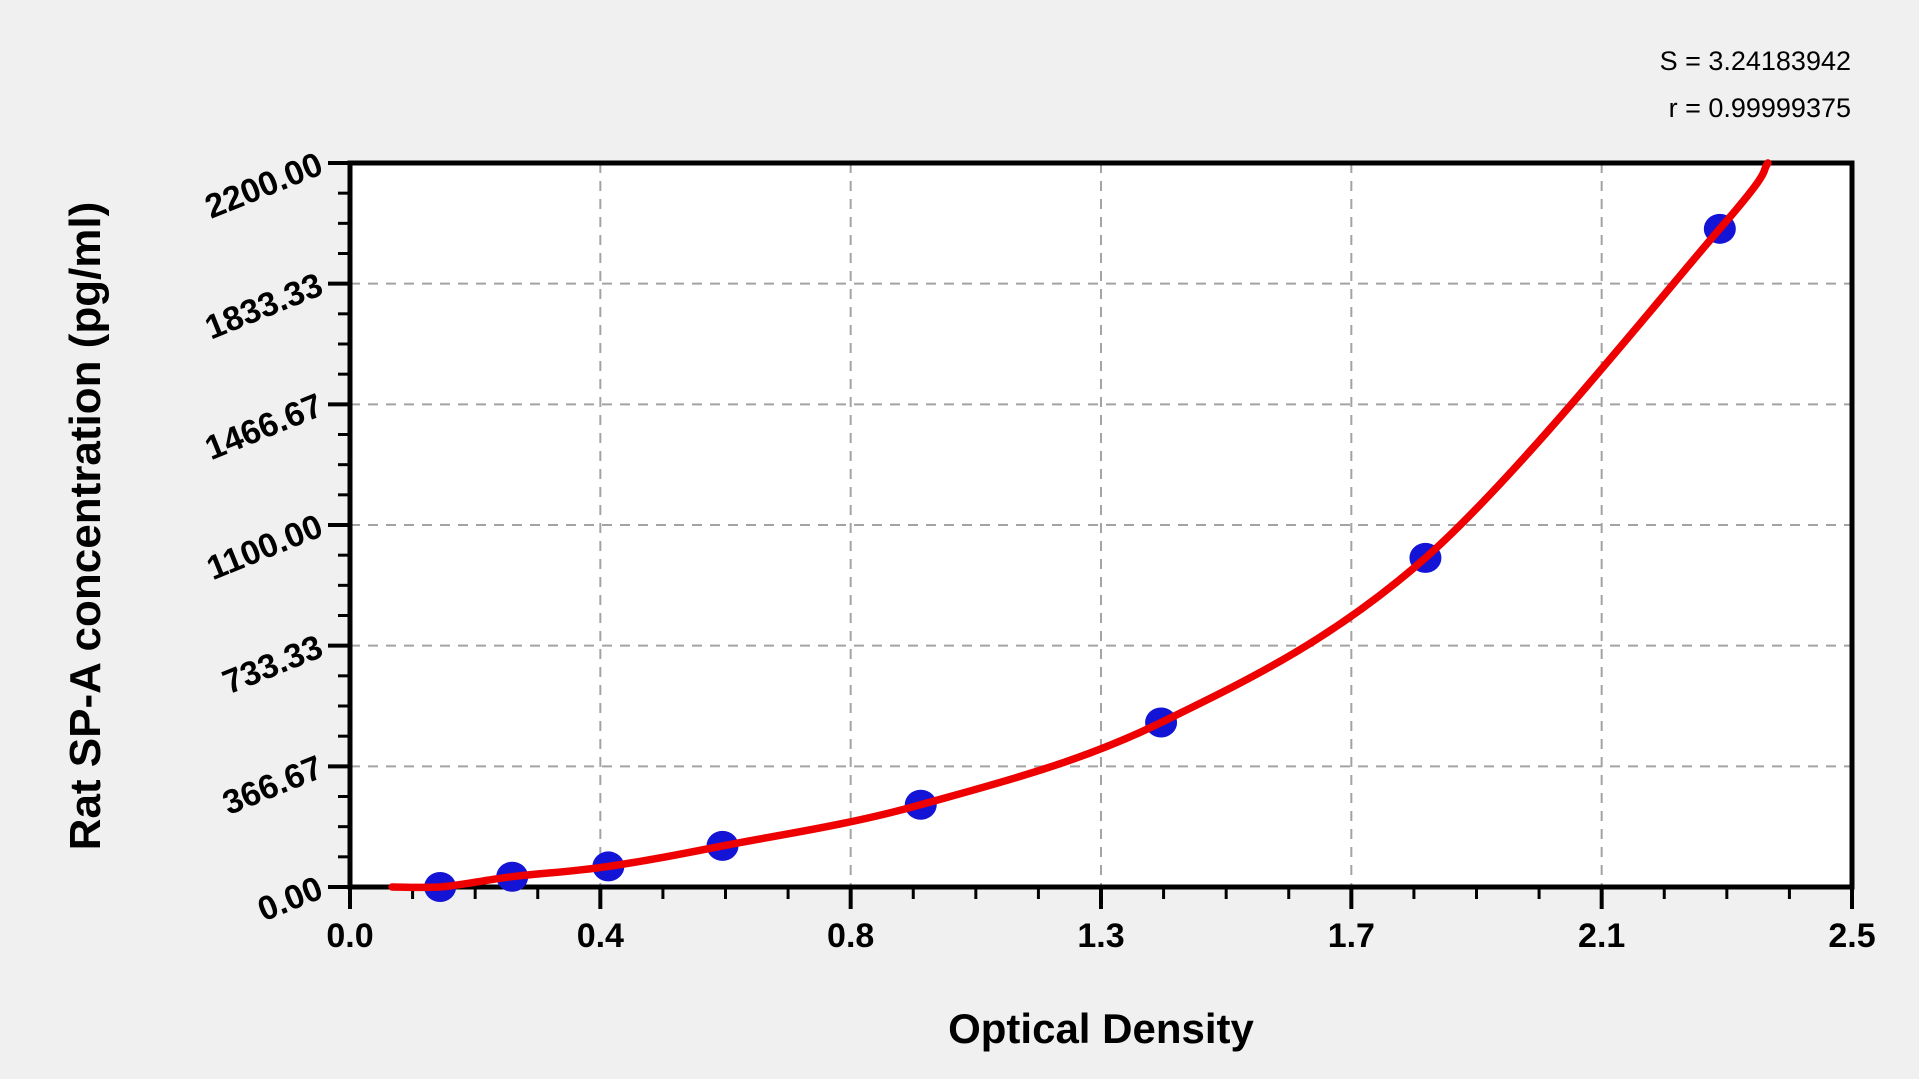 The height and width of the screenshot is (1079, 1919). I want to click on x-tick-label: 0.8, so click(850, 936).